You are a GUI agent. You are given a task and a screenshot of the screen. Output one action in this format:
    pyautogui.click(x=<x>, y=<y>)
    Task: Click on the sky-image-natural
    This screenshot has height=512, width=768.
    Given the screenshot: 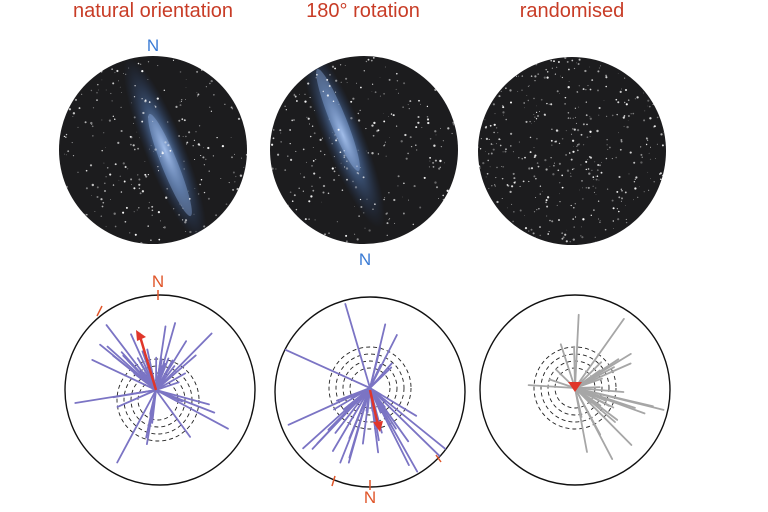 What is the action you would take?
    pyautogui.click(x=153, y=150)
    